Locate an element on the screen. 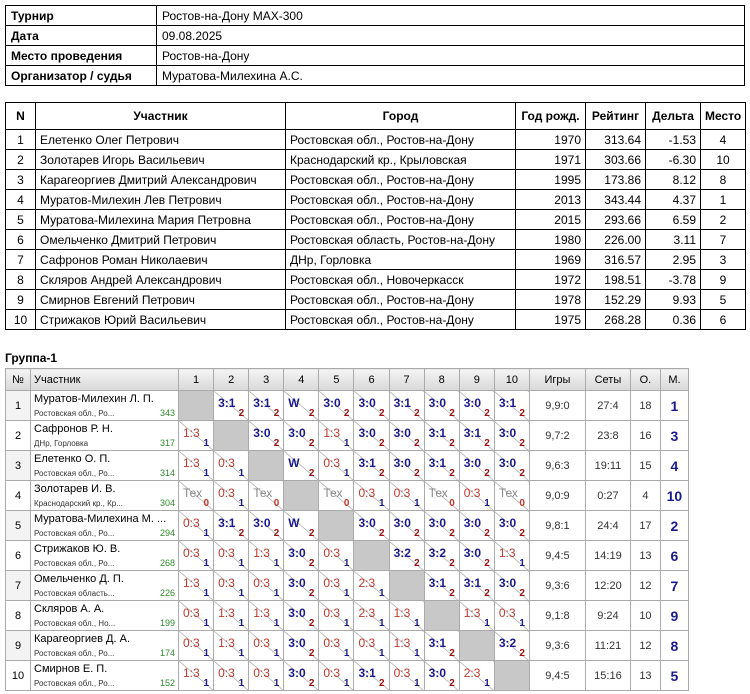 The width and height of the screenshot is (750, 694). birth-year: 1995 is located at coordinates (550, 179).